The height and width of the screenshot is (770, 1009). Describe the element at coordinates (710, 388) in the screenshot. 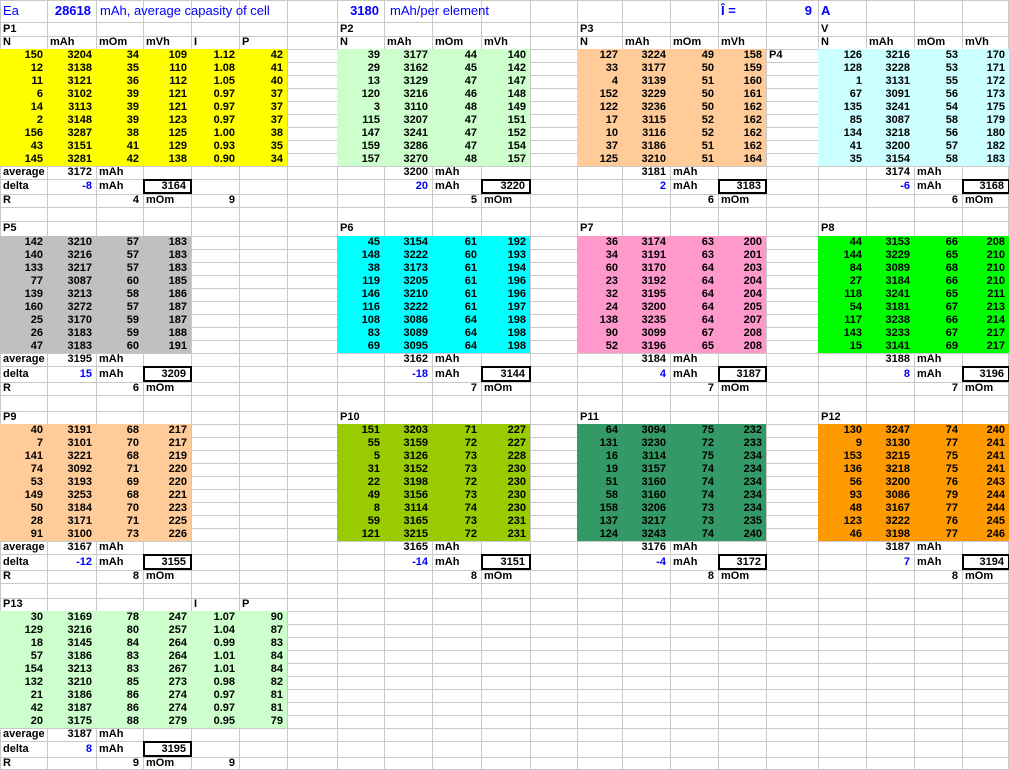

I see `r-value-p7: 7` at that location.